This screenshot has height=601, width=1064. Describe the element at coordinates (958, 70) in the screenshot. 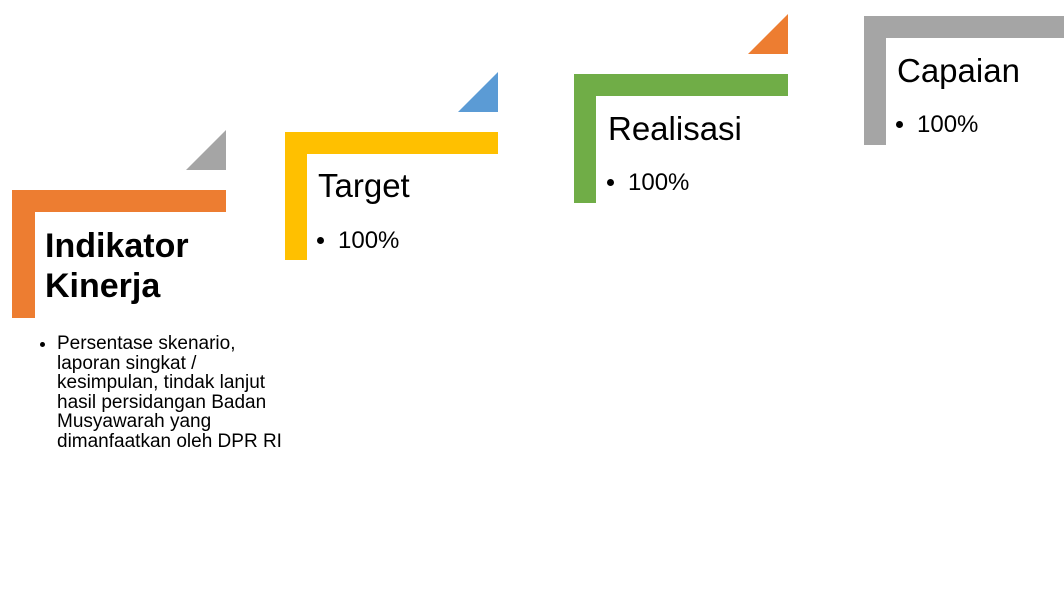

I see `step-title: Capaian` at that location.